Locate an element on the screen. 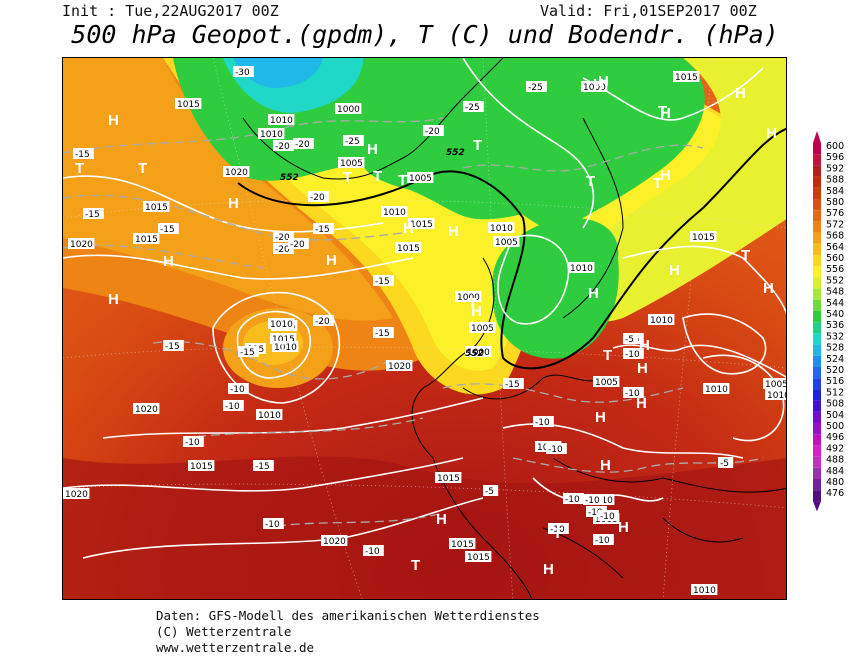 This screenshot has height=657, width=850. temperature-field-blue is located at coordinates (278, 73).